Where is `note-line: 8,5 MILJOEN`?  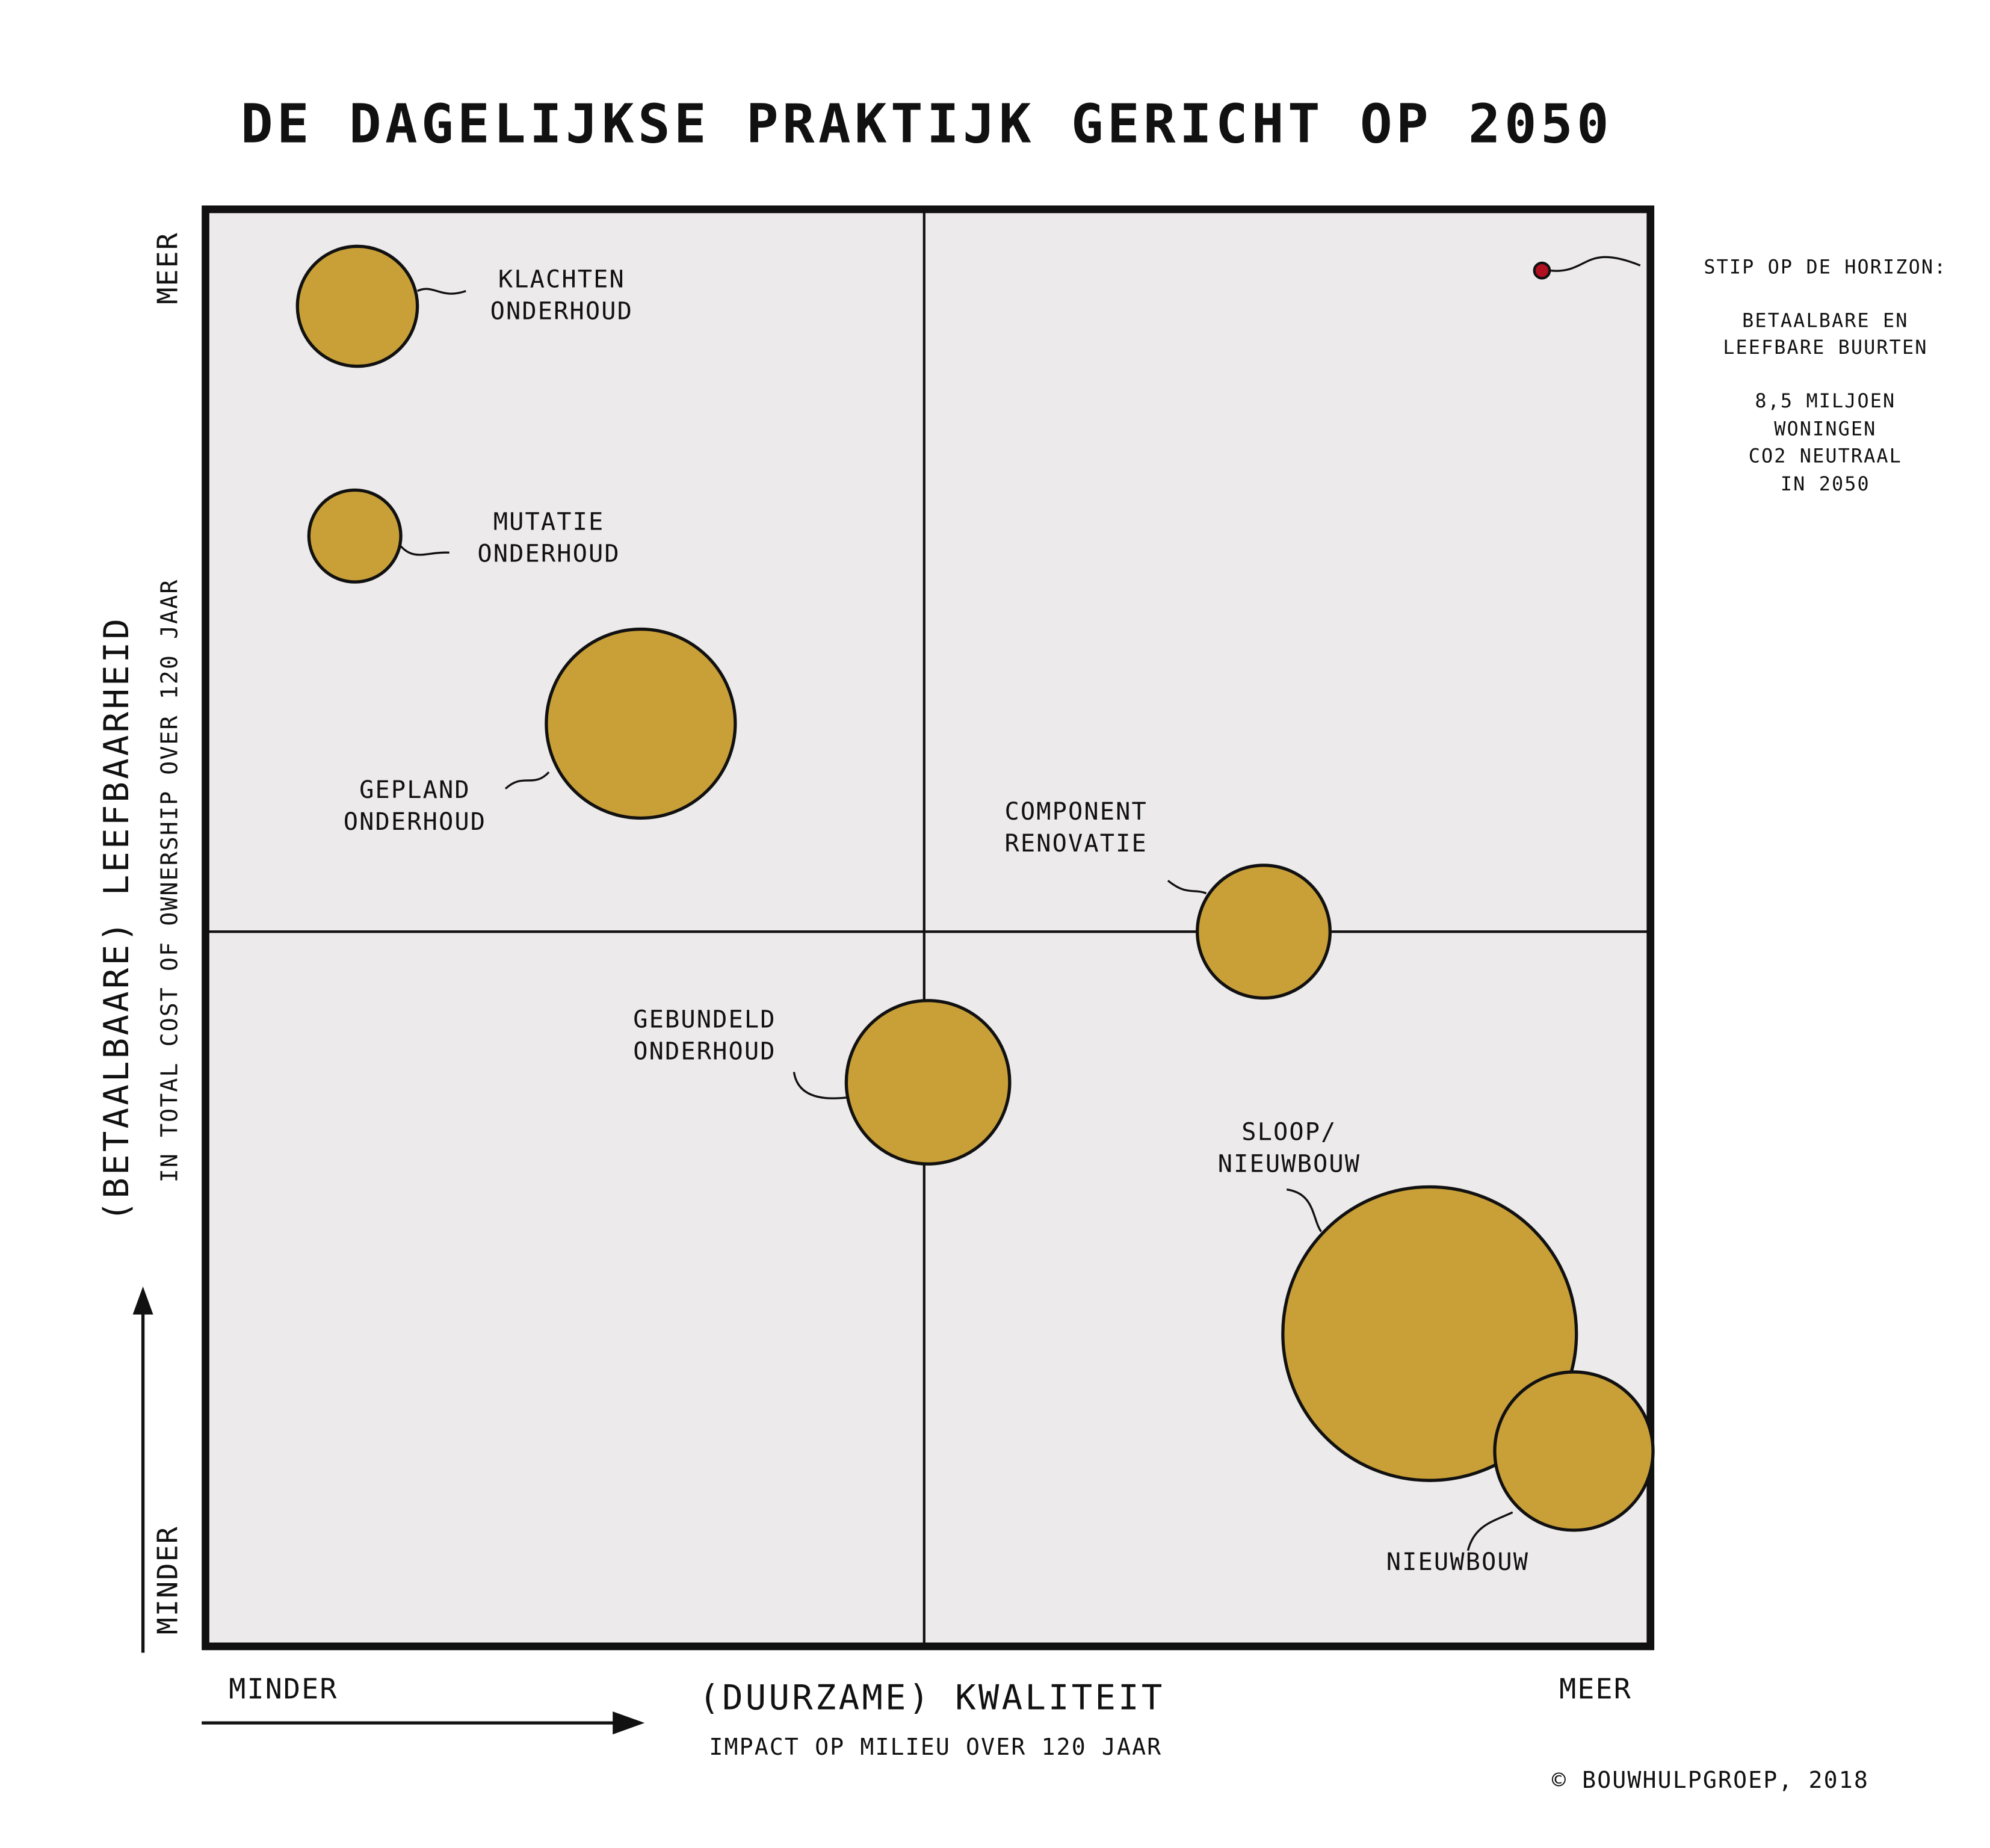 note-line: 8,5 MILJOEN is located at coordinates (1825, 401).